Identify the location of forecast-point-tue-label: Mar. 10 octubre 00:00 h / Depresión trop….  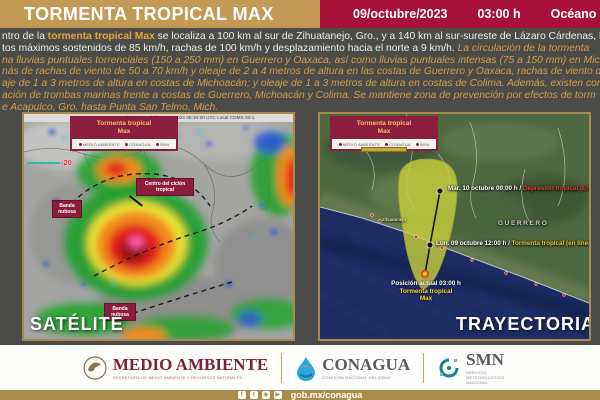
(519, 188).